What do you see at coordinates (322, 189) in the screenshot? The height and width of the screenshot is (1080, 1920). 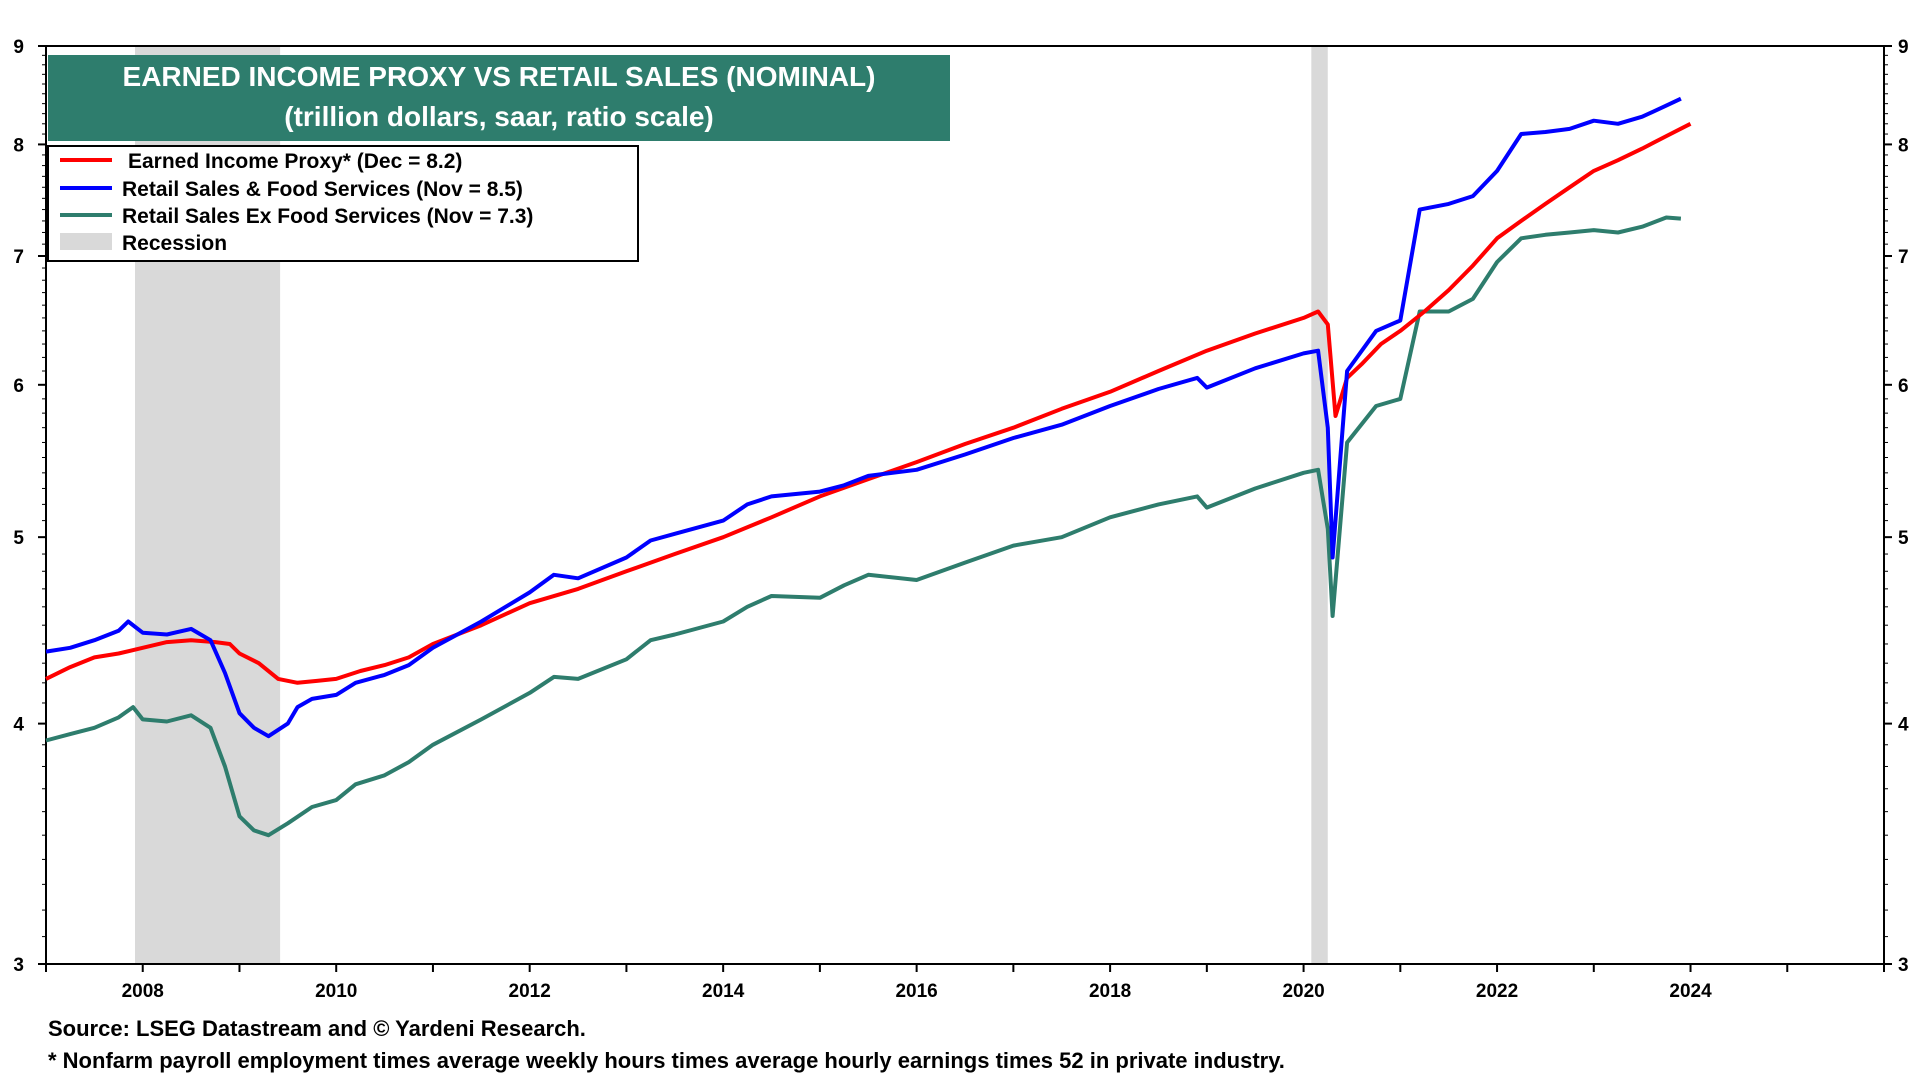 I see `legend-label-retail: Retail Sales & Food Services (Nov = 8.5)` at bounding box center [322, 189].